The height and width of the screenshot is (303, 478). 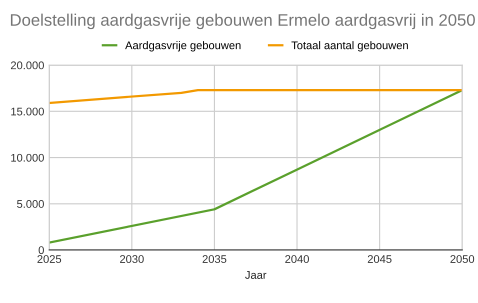 I want to click on x-axis-title: Jaar, so click(x=255, y=275).